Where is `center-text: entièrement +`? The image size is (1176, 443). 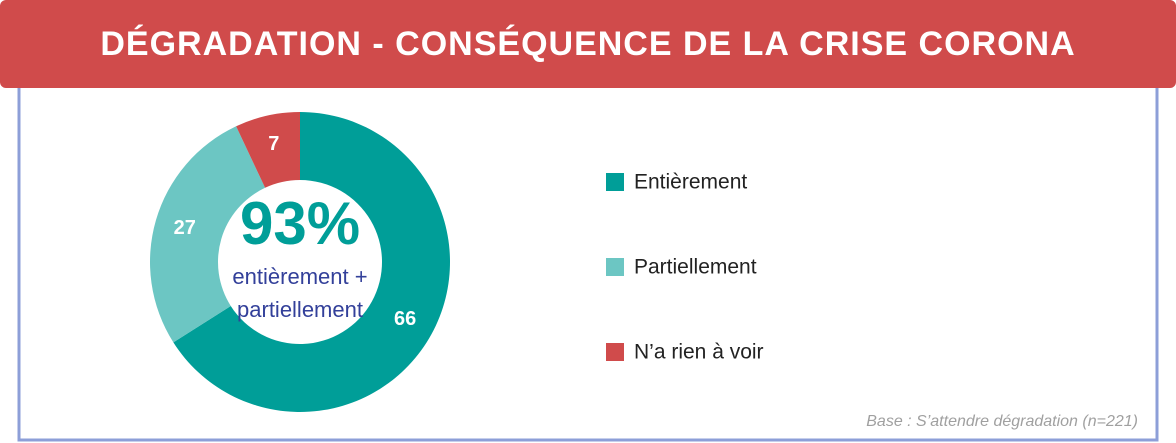 center-text: entièrement + is located at coordinates (299, 276).